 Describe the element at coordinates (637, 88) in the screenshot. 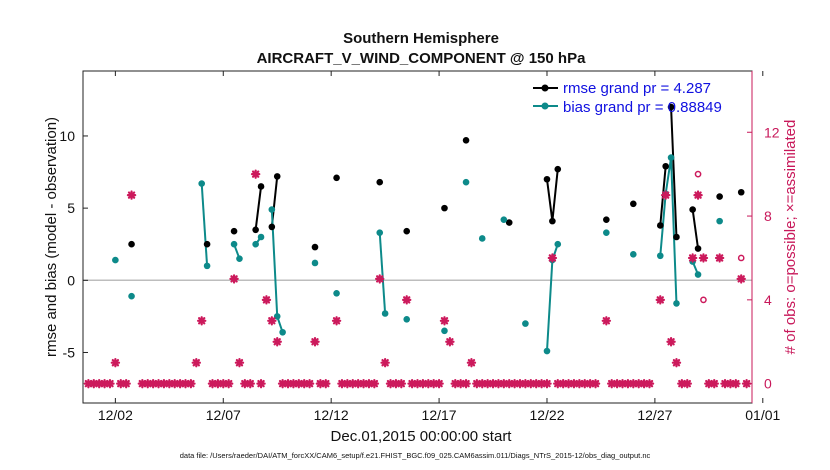

I see `legend-rmse-label: rmse grand pr = 4.287` at that location.